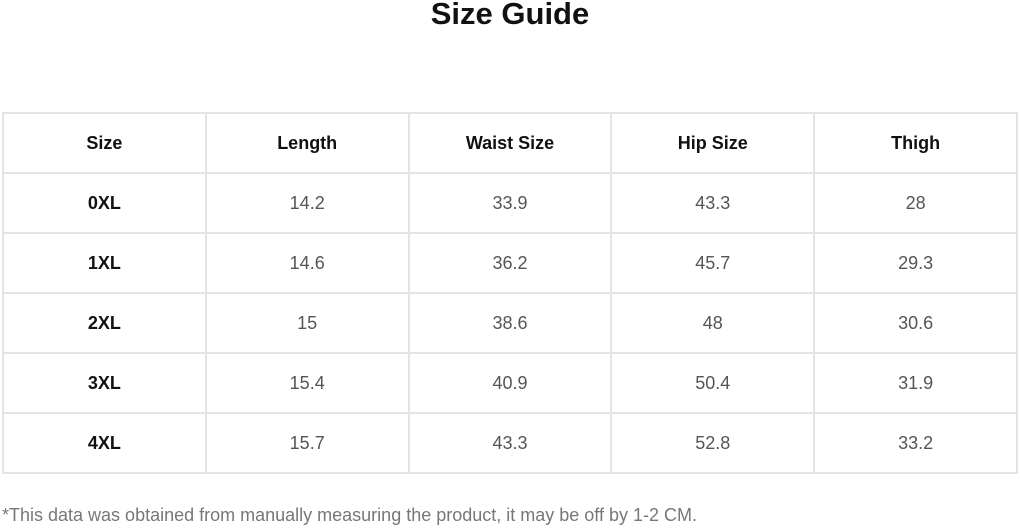 This screenshot has width=1020, height=530. I want to click on table-cell: 14.6, so click(307, 263).